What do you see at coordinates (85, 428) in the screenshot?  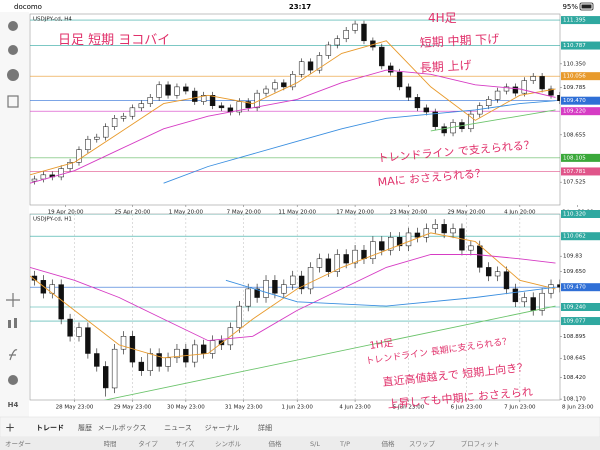 I see `tab: 履歴` at bounding box center [85, 428].